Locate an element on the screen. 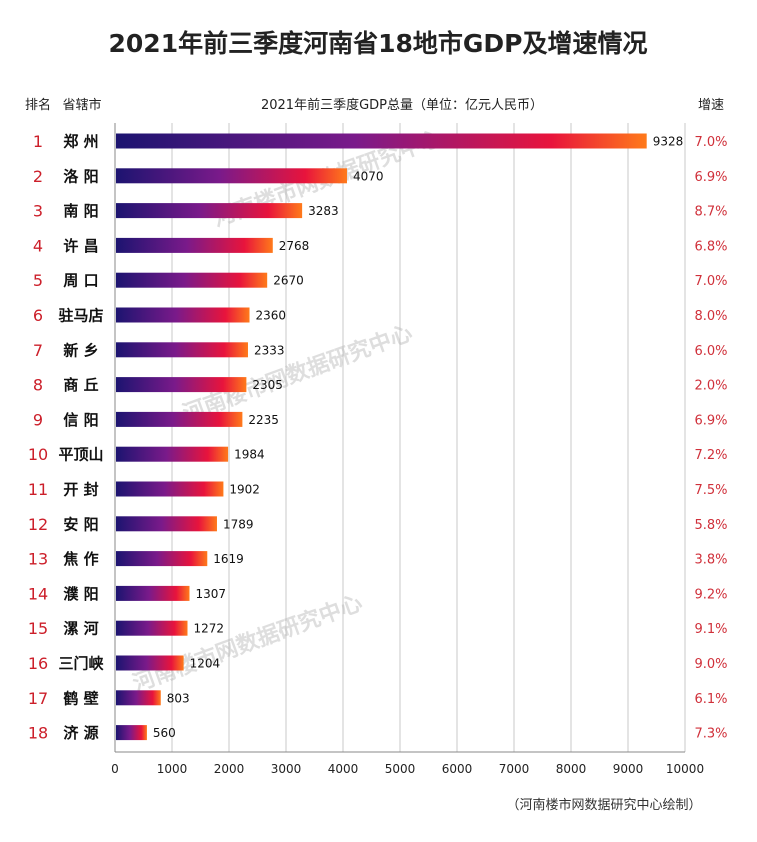 This screenshot has width=757, height=842. growth-rate-label: 2.0% is located at coordinates (710, 386).